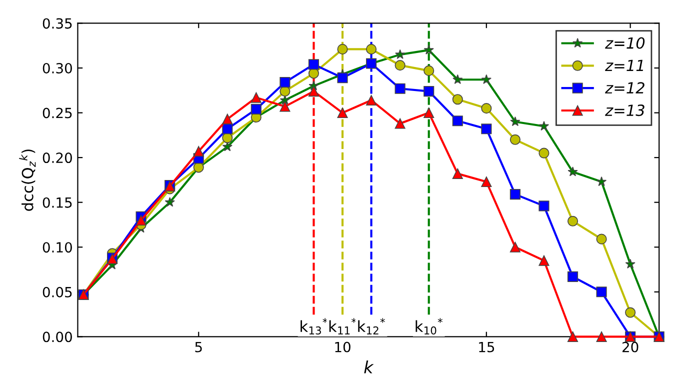 The image size is (676, 387). What do you see at coordinates (371, 326) in the screenshot?
I see `ref-line-label: k$_{12}$$^{*}$` at bounding box center [371, 326].